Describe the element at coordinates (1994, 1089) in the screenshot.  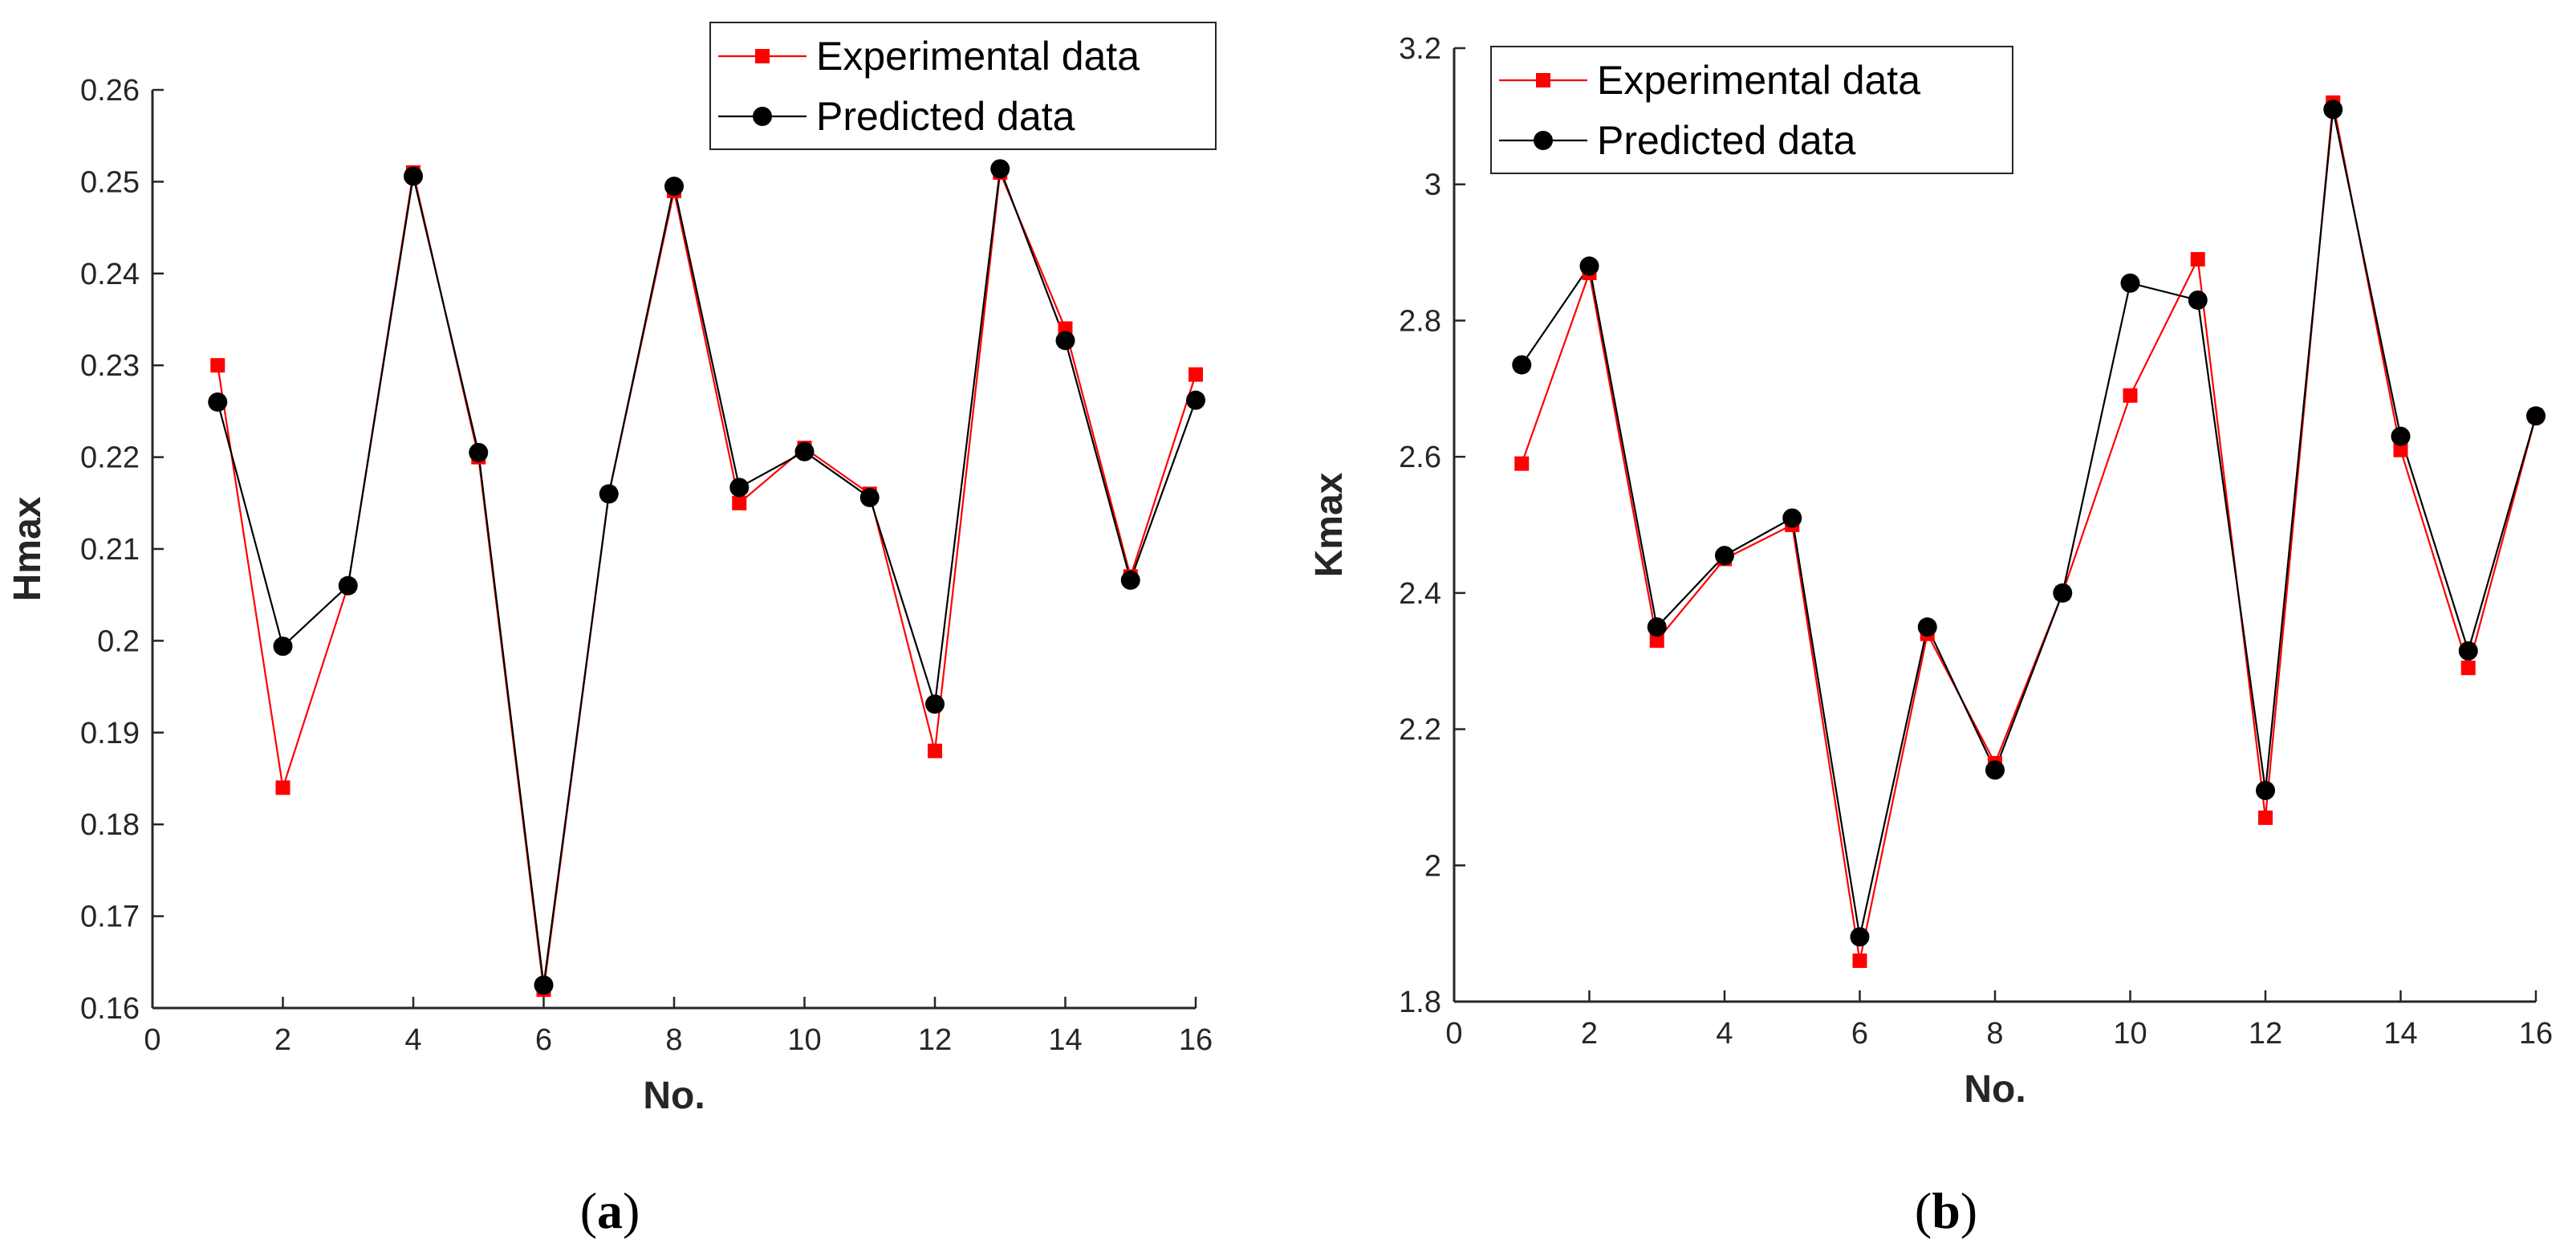
I see `x-axis-title: No.` at that location.